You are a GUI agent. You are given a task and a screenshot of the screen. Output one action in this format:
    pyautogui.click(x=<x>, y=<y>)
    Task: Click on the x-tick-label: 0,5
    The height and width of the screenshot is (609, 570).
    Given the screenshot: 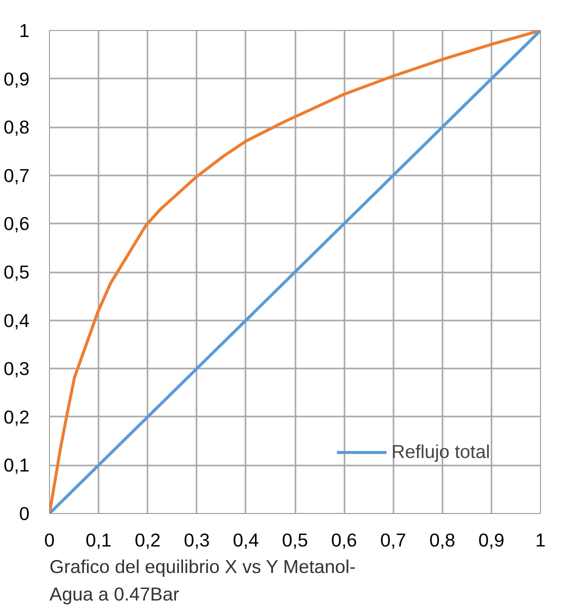 What is the action you would take?
    pyautogui.click(x=295, y=540)
    